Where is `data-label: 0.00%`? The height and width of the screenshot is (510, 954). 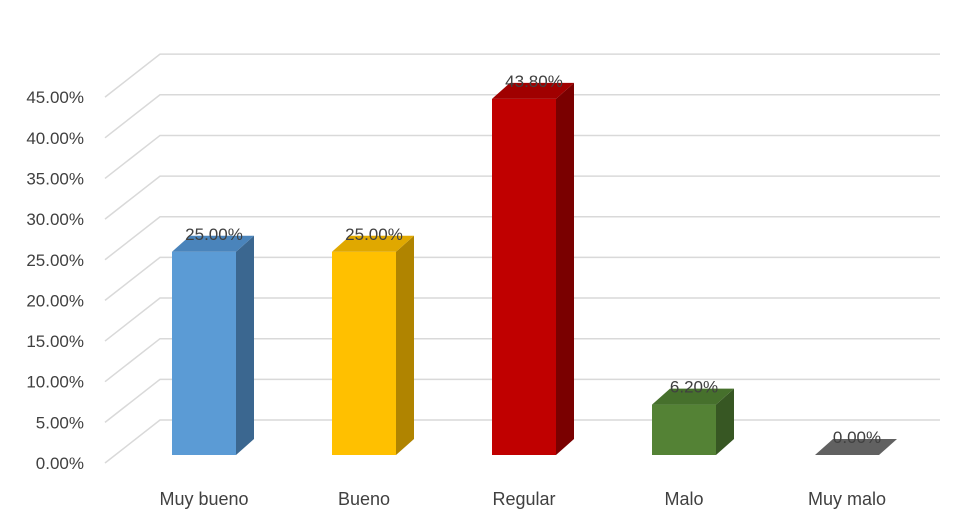
data-label: 0.00% is located at coordinates (857, 437).